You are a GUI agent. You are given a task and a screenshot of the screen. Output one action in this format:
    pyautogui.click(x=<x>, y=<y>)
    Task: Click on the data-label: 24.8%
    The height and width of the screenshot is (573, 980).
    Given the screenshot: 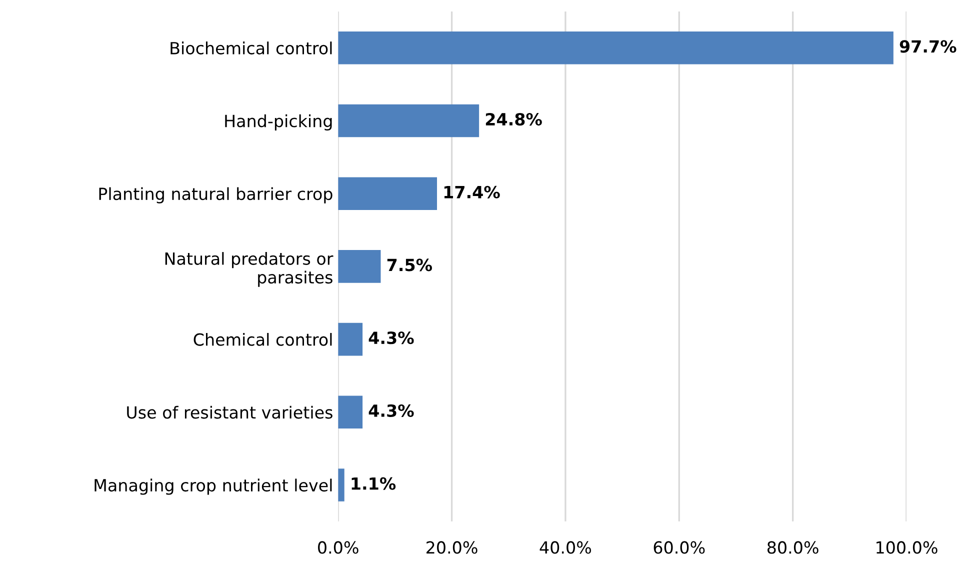 What is the action you would take?
    pyautogui.click(x=514, y=119)
    